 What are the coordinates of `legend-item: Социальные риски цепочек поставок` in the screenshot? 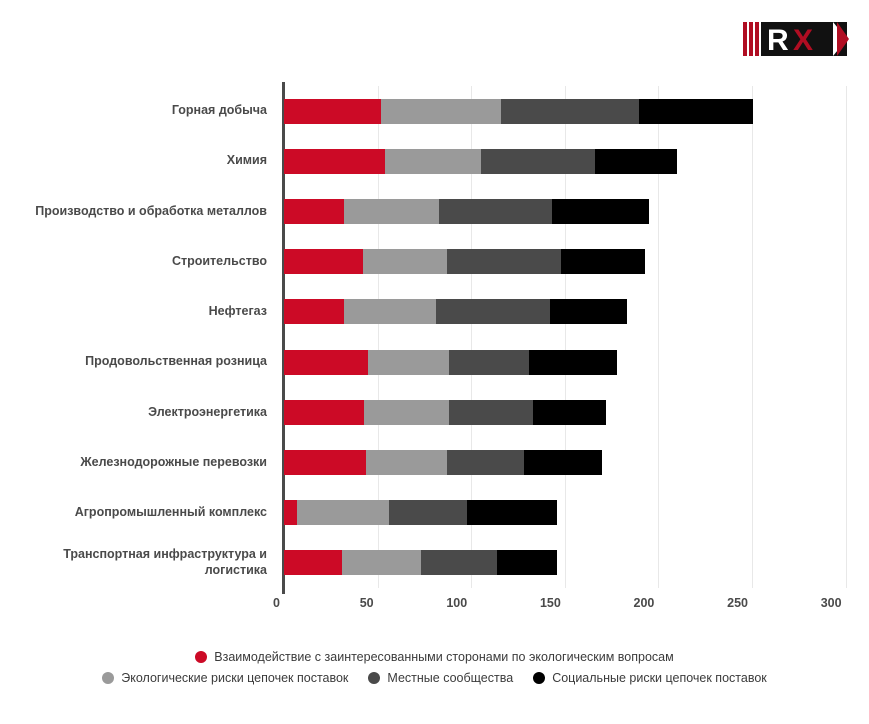 It's located at (650, 678).